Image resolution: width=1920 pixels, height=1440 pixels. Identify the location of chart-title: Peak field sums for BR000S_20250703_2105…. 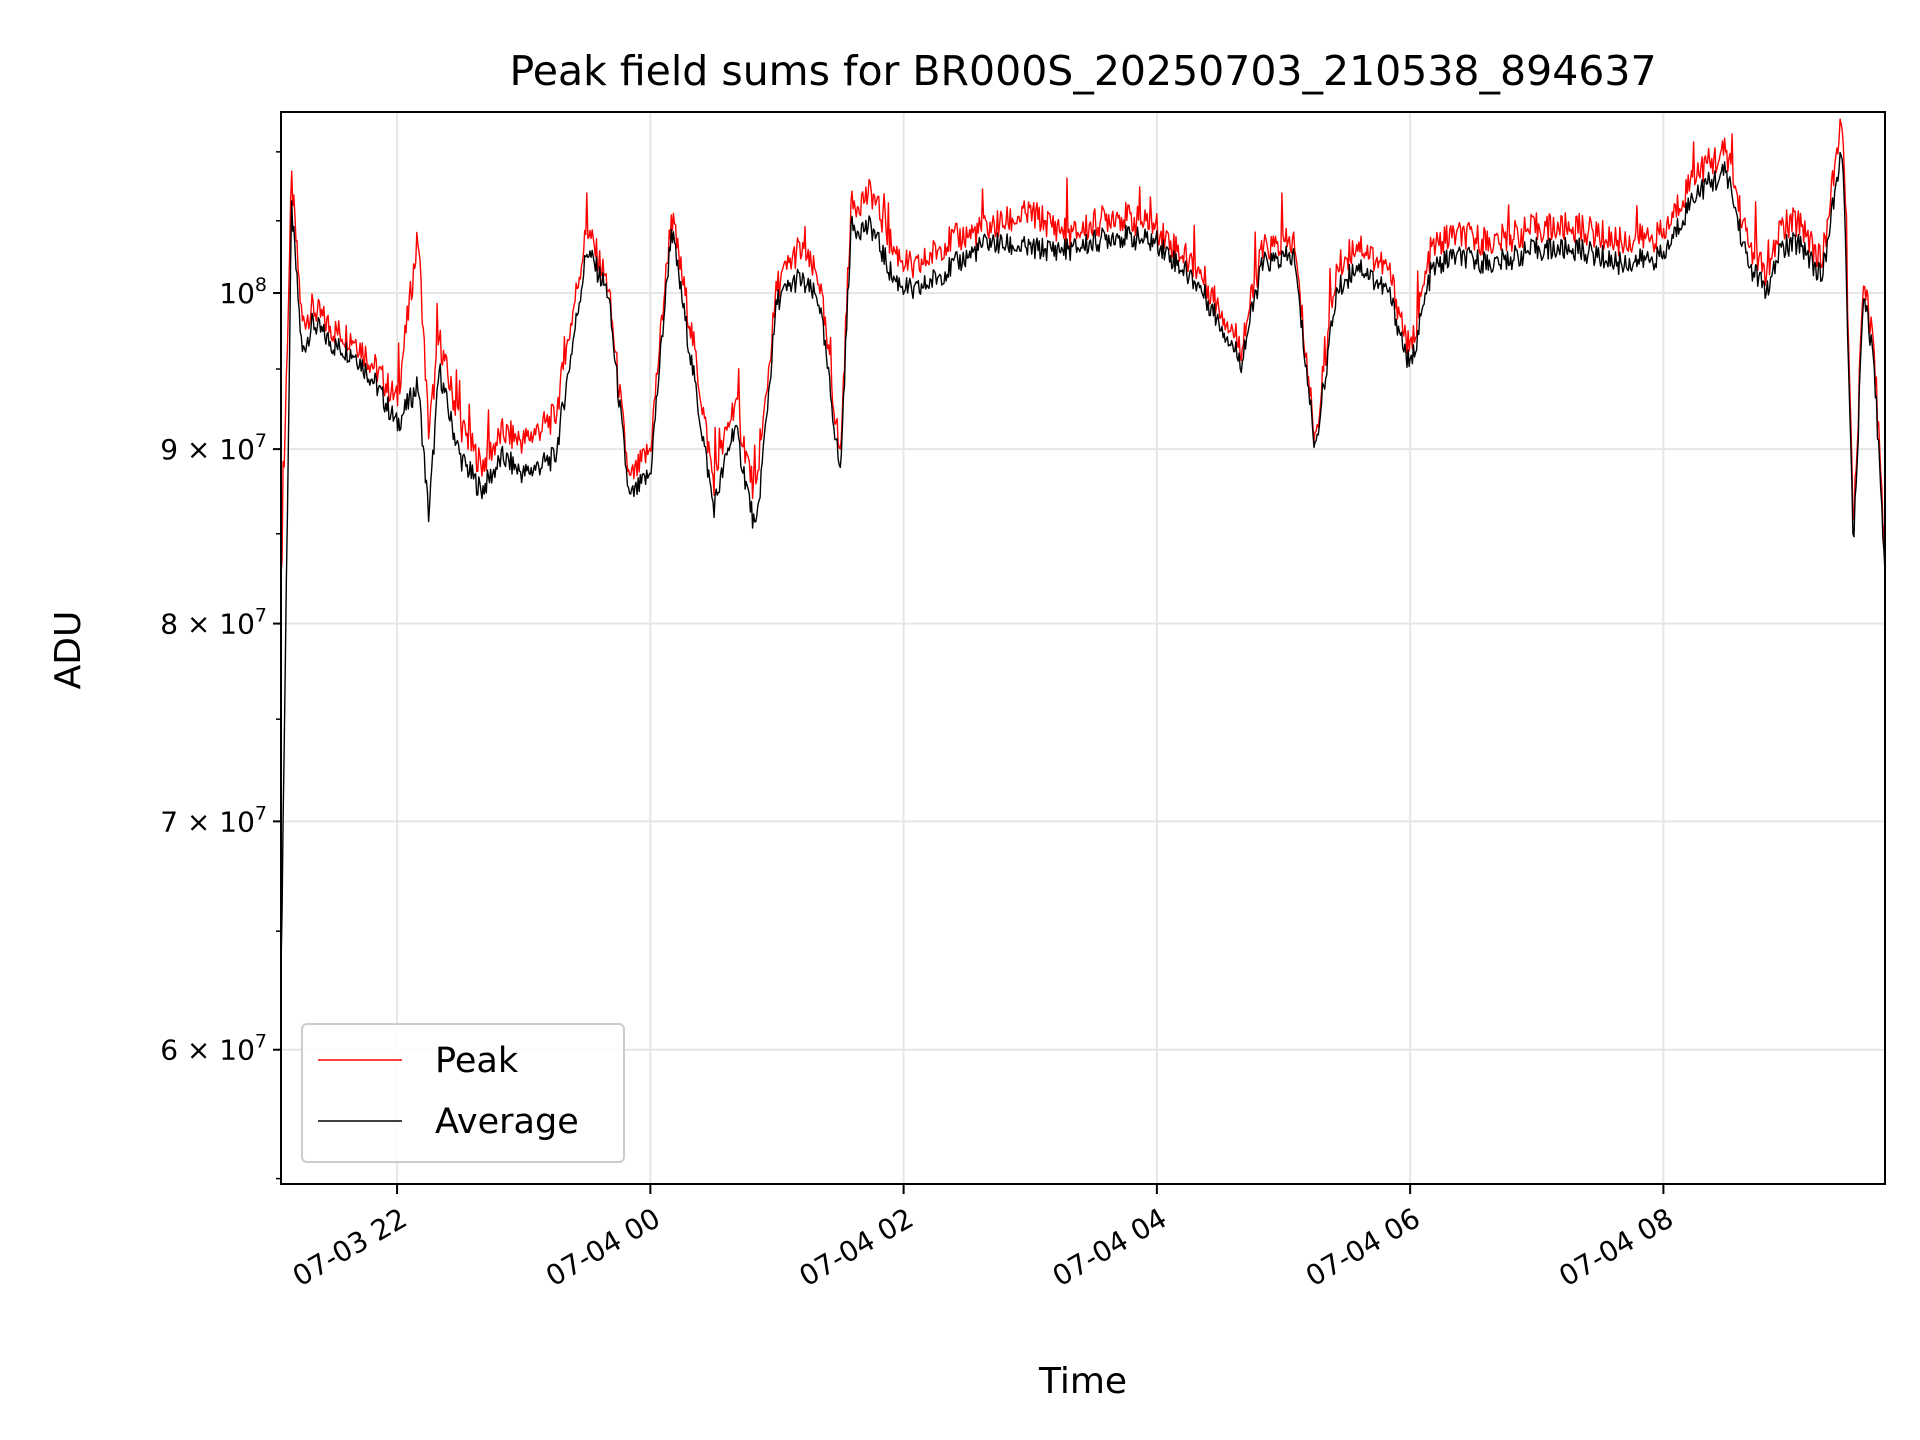
(1082, 71).